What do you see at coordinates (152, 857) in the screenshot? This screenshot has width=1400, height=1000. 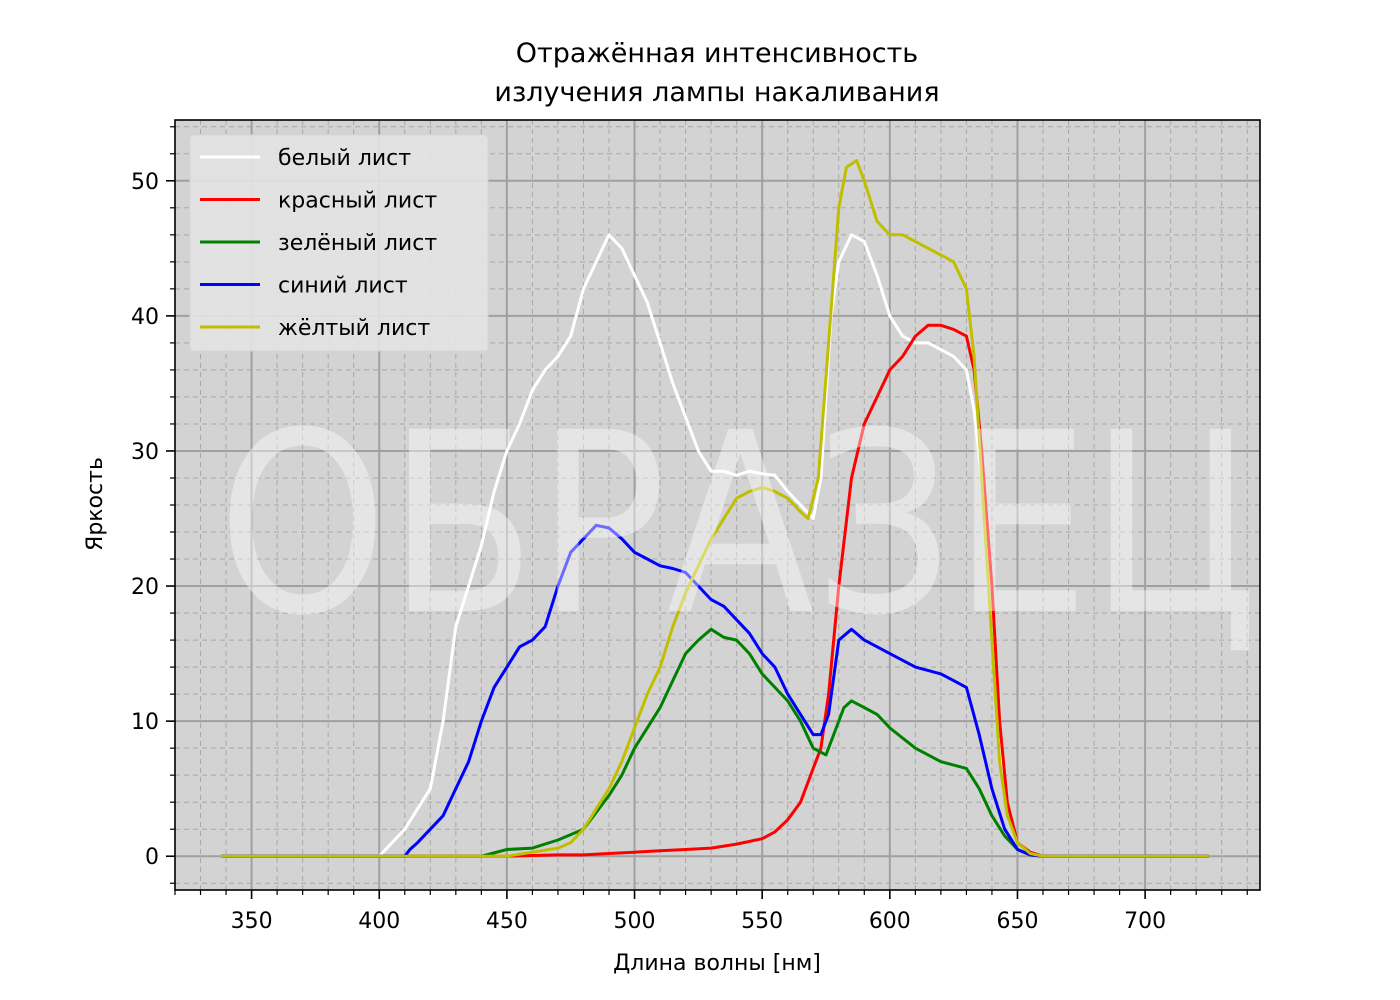 I see `y-tick-label: 0` at bounding box center [152, 857].